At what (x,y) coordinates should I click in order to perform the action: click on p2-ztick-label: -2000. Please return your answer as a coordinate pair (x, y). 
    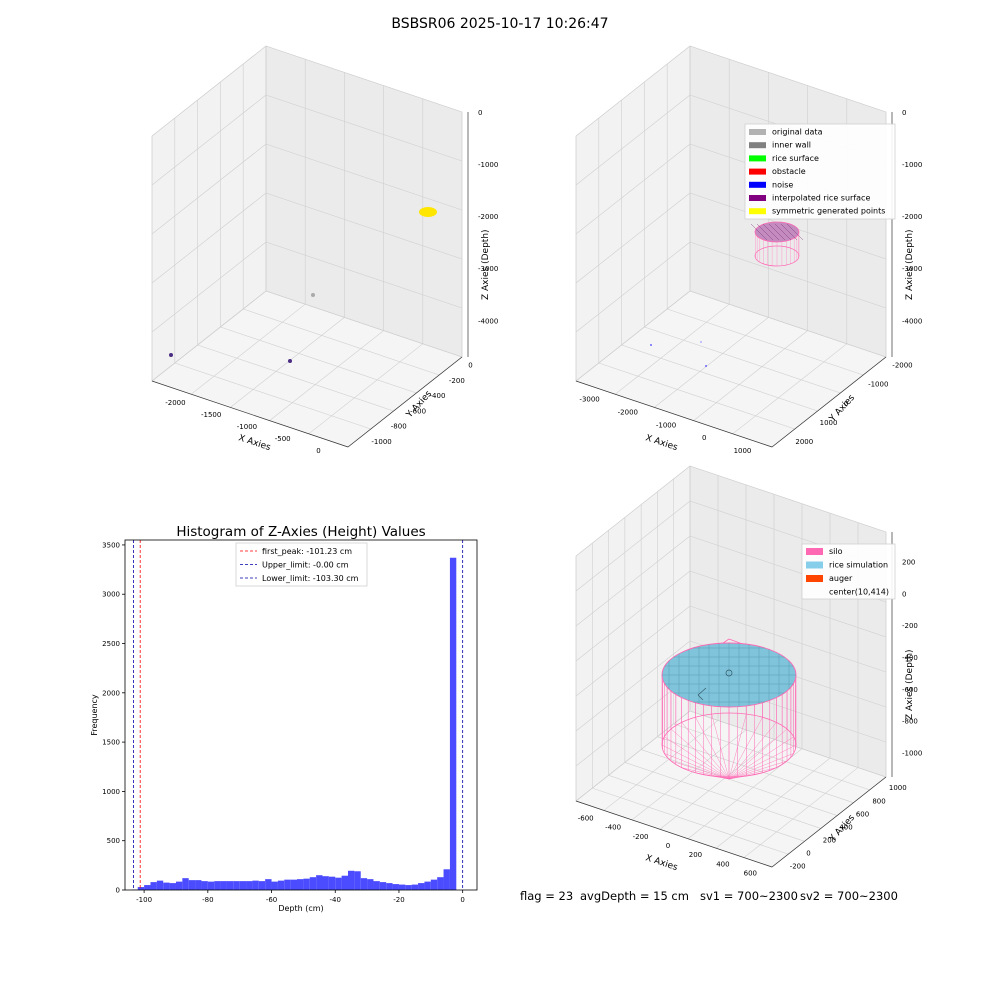
    Looking at the image, I should click on (912, 217).